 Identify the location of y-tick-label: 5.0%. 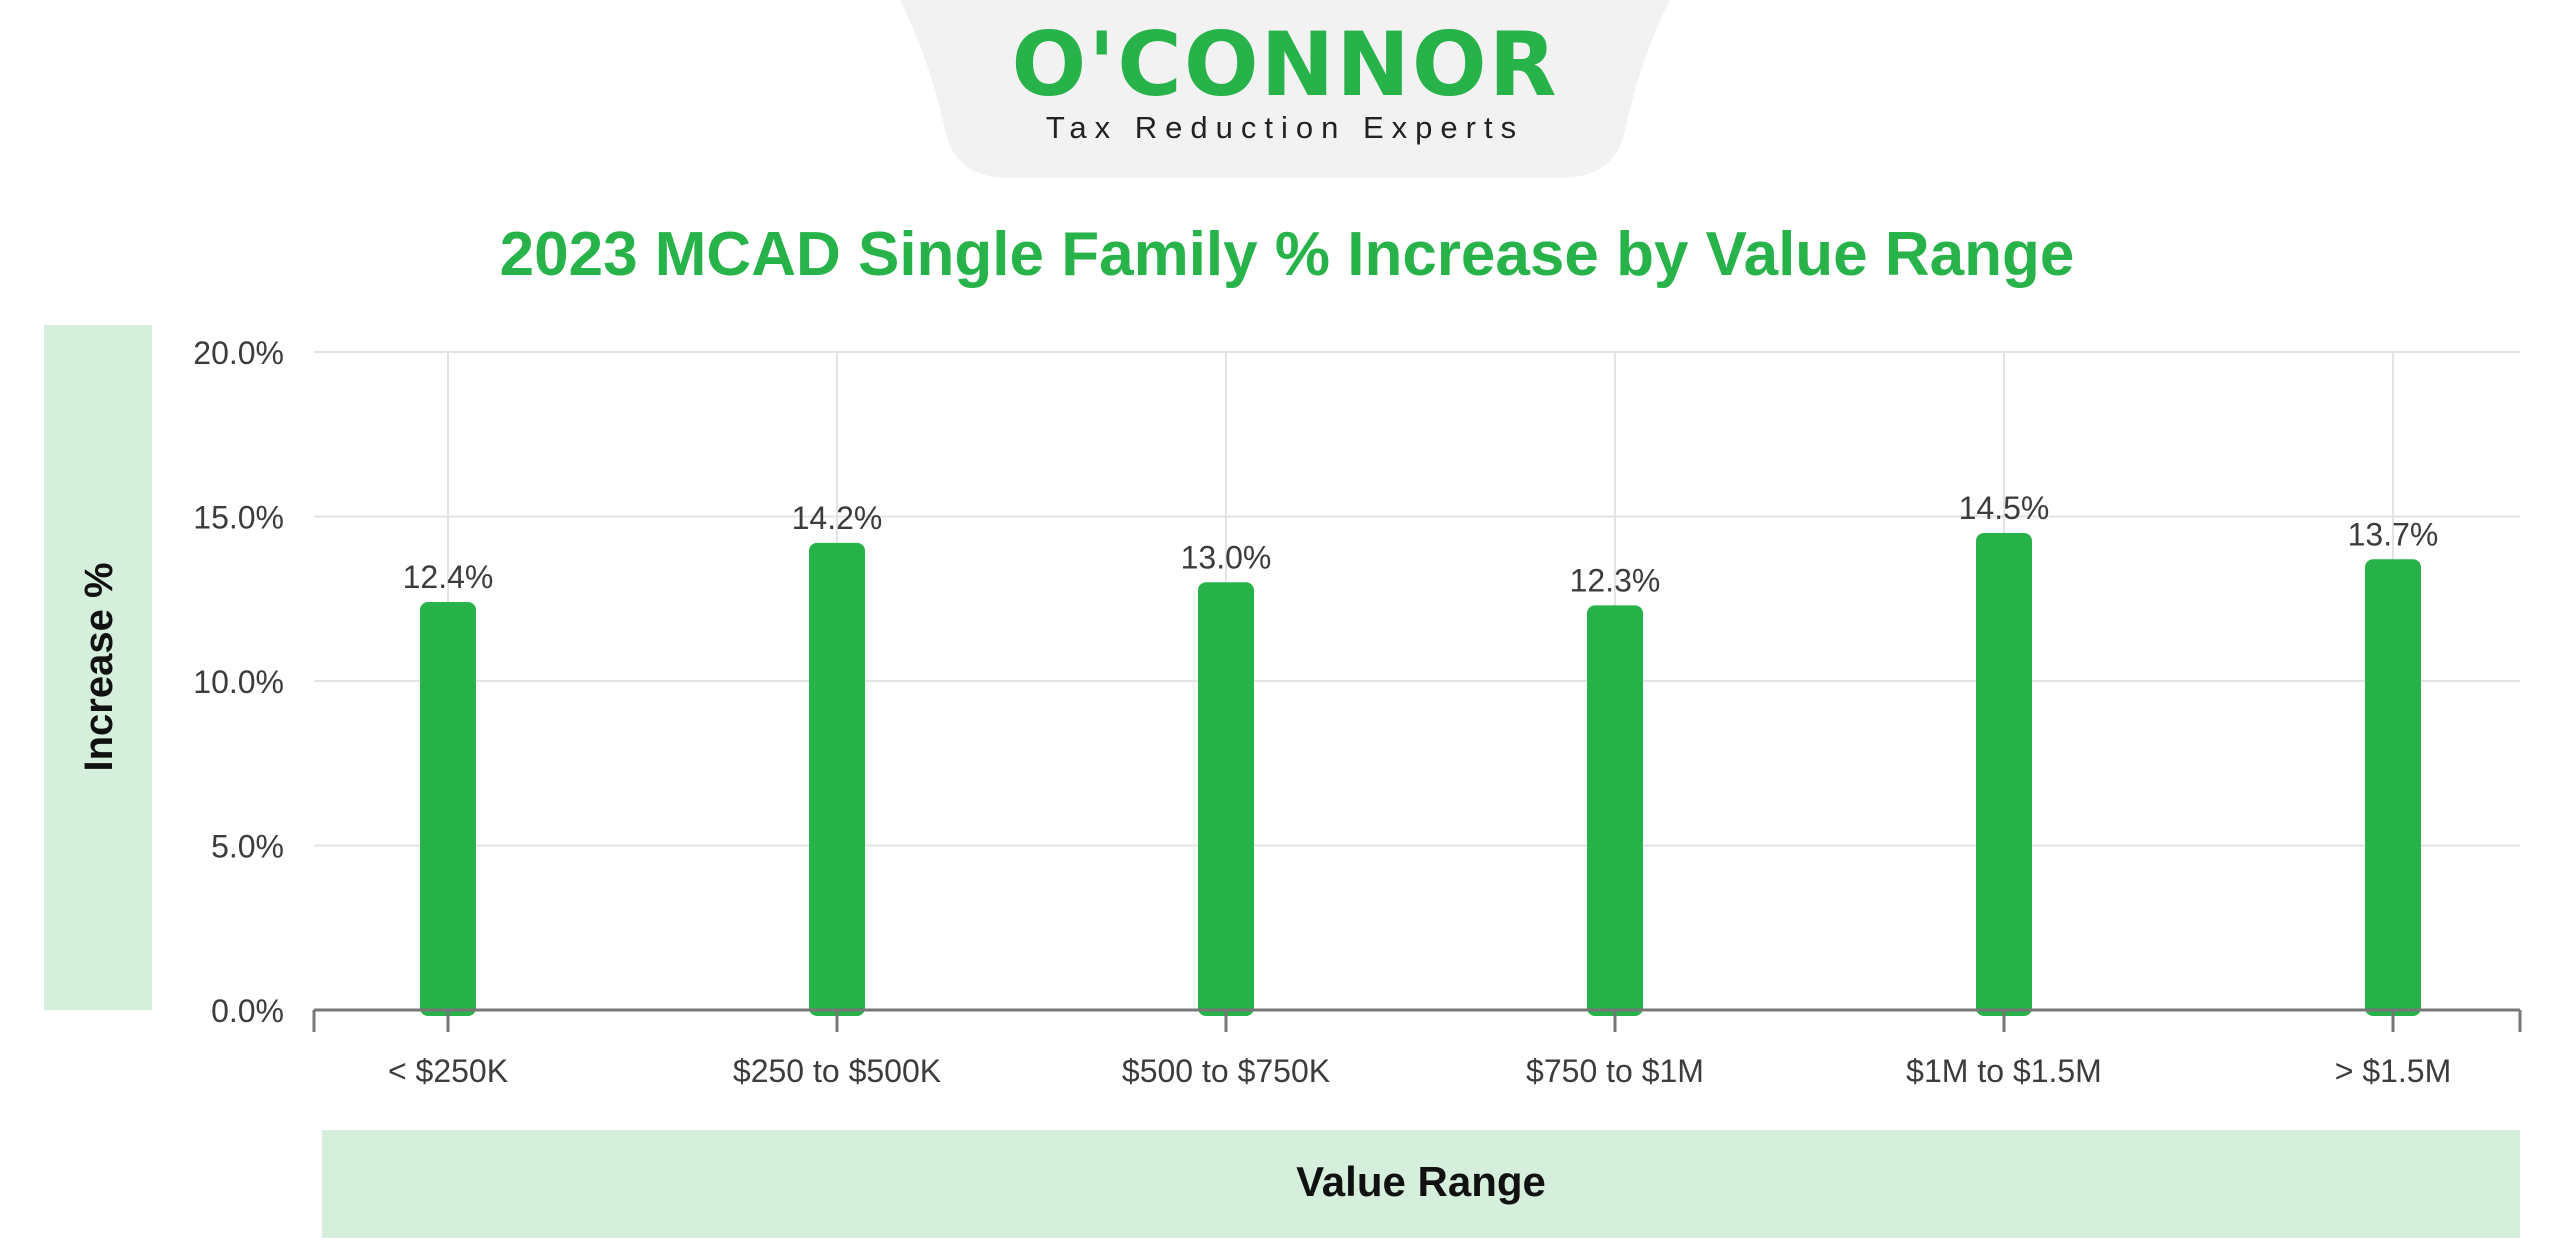
(247, 847).